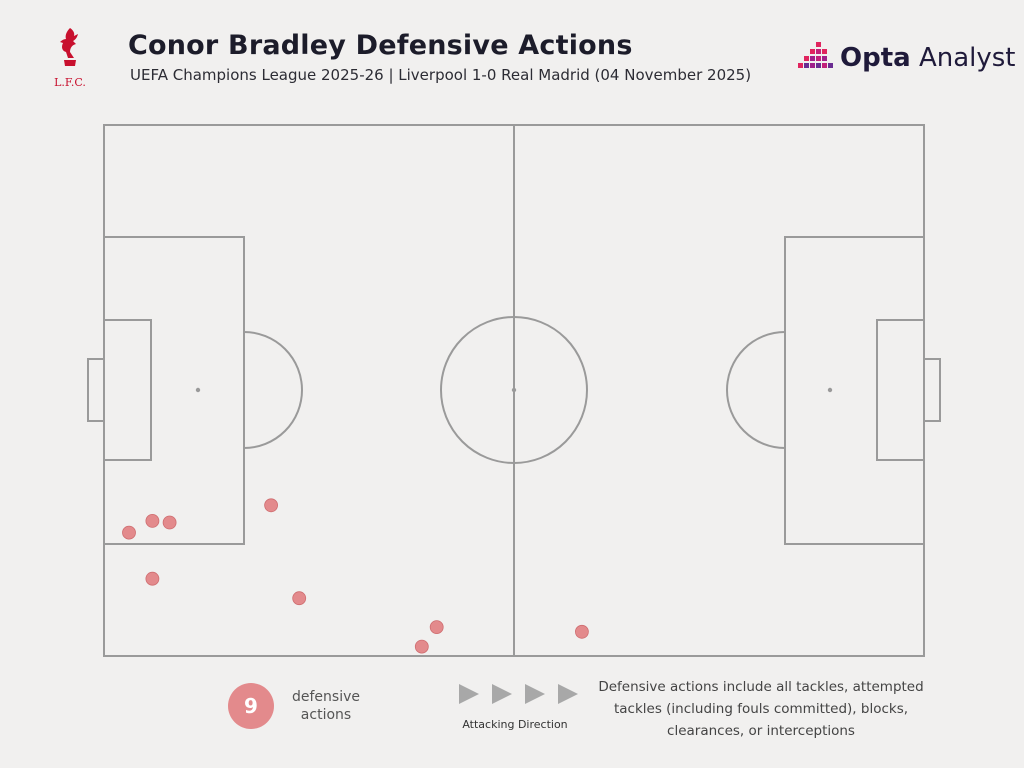 The height and width of the screenshot is (768, 1024). I want to click on opta-analyst-logo: Opta Analyst, so click(907, 58).